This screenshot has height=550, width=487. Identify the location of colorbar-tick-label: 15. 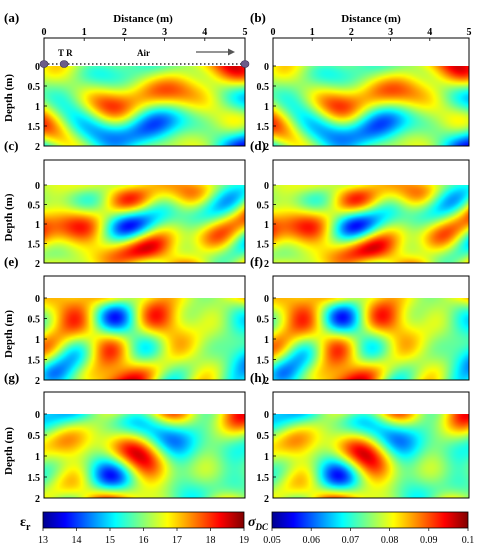
(110, 540).